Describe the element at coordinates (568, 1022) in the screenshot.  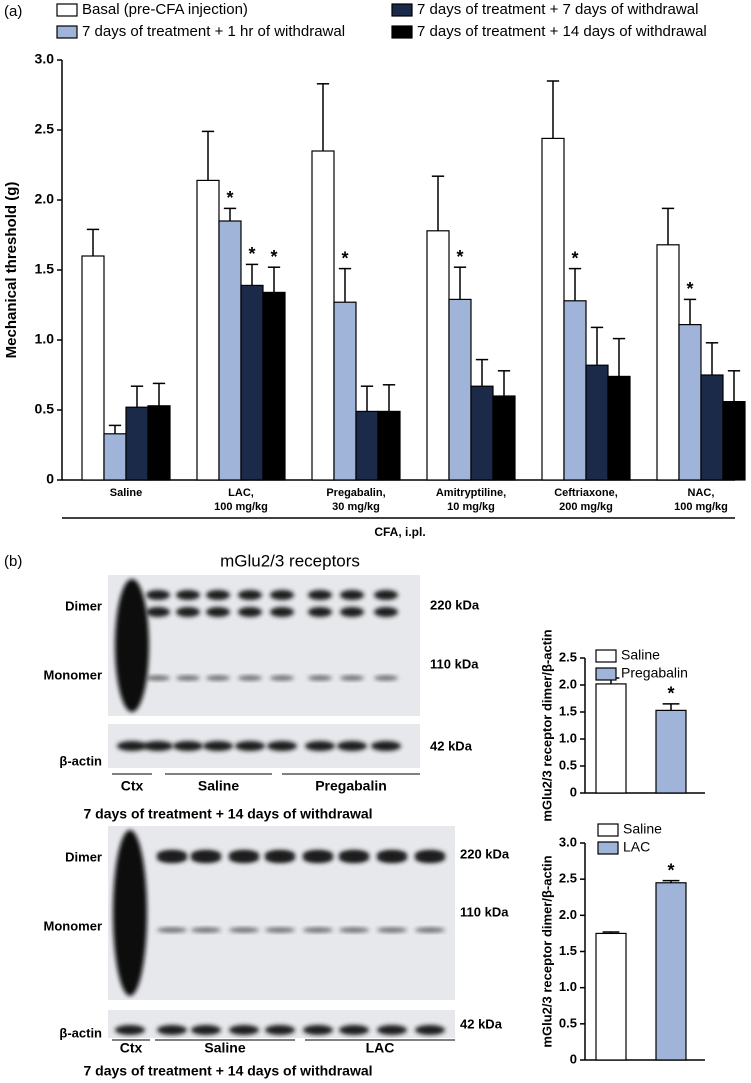
I see `y-tick-label: 0.5` at that location.